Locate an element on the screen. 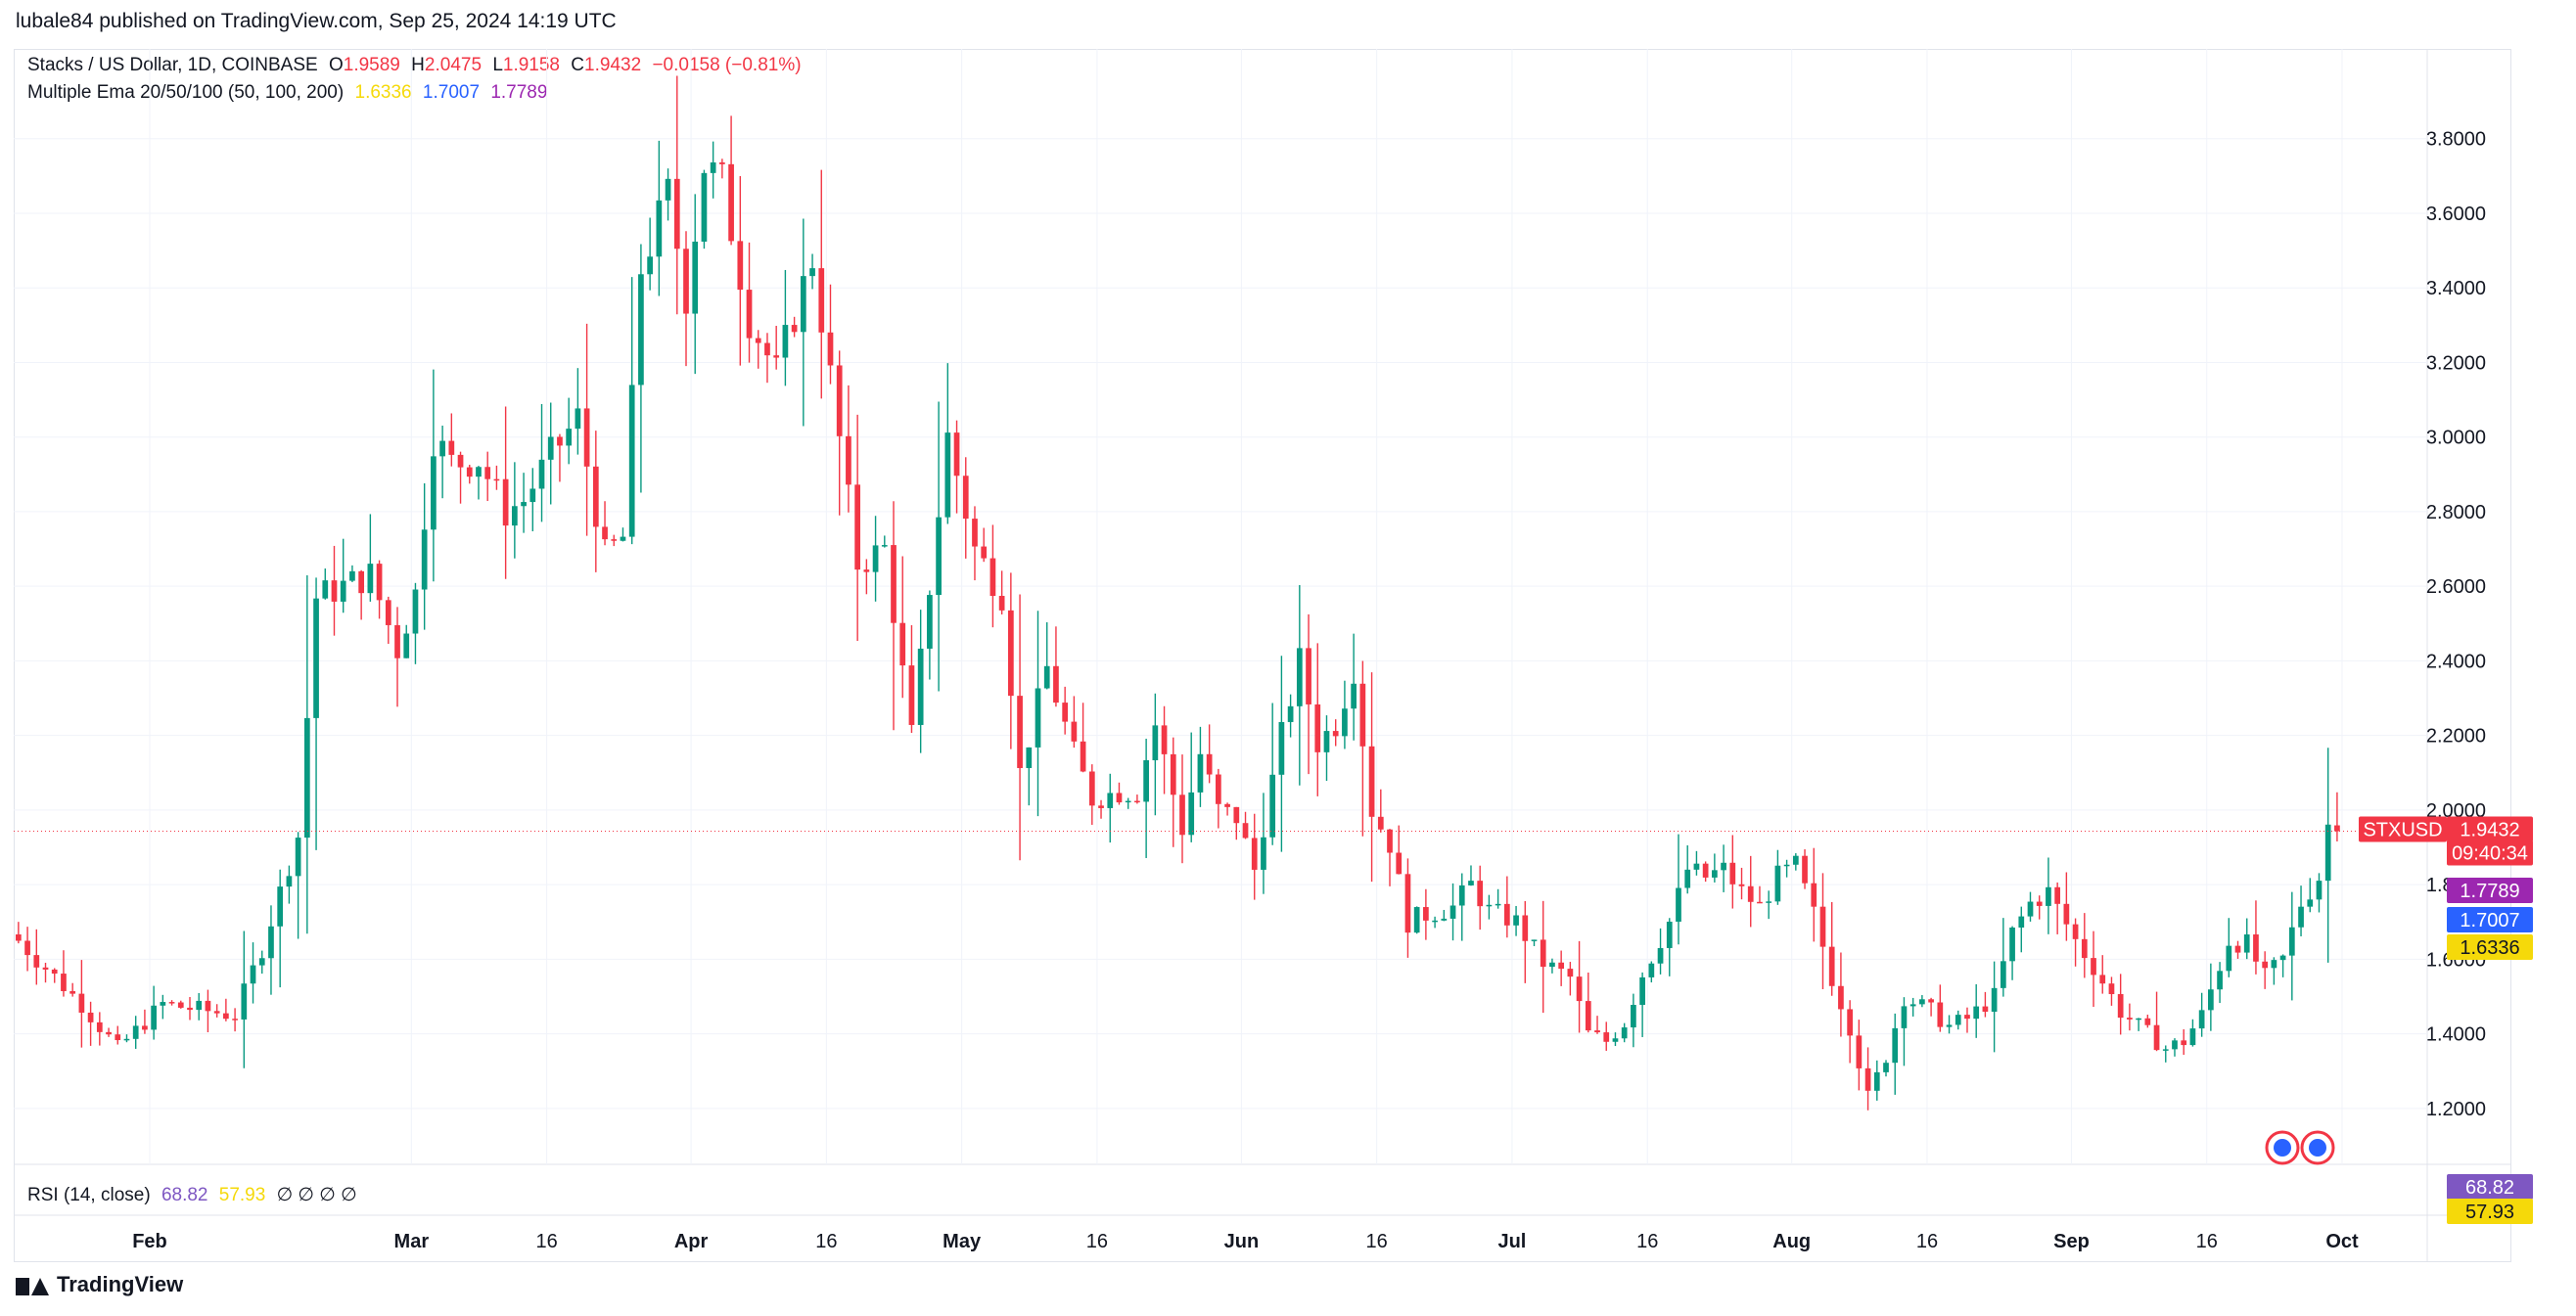 This screenshot has width=2576, height=1316. time-tick-label: Aug is located at coordinates (1792, 1241).